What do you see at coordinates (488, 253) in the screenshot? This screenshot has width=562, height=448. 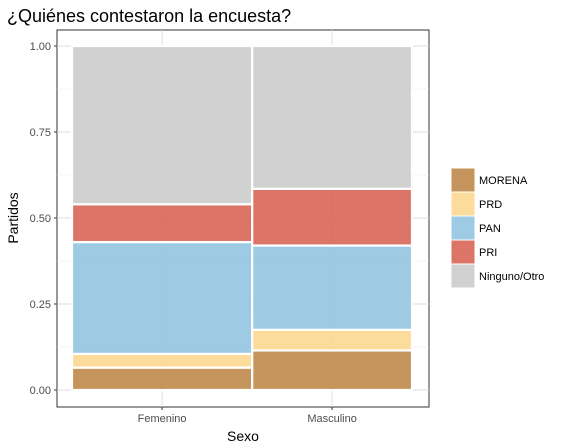 I see `legend-label: PRI` at bounding box center [488, 253].